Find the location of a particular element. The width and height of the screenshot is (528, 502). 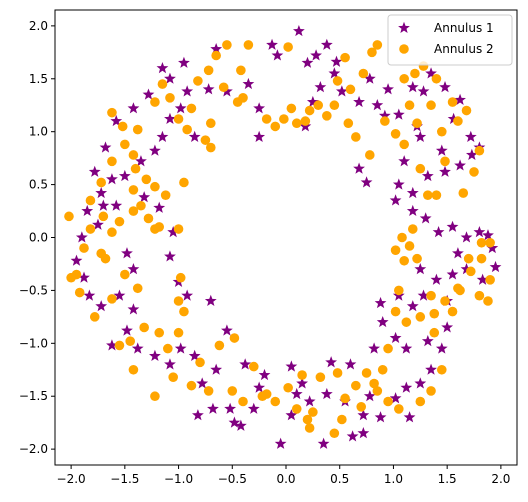

y-tick-label: 2.0 is located at coordinates (38, 26).